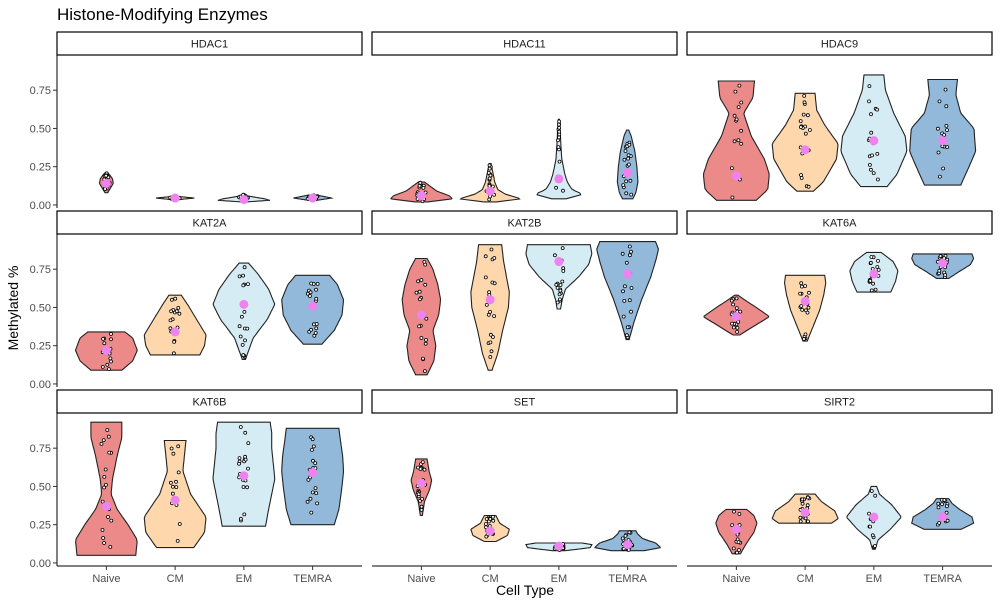 This screenshot has width=1000, height=606. Describe the element at coordinates (874, 517) in the screenshot. I see `mean-marker-sirt2-em` at that location.